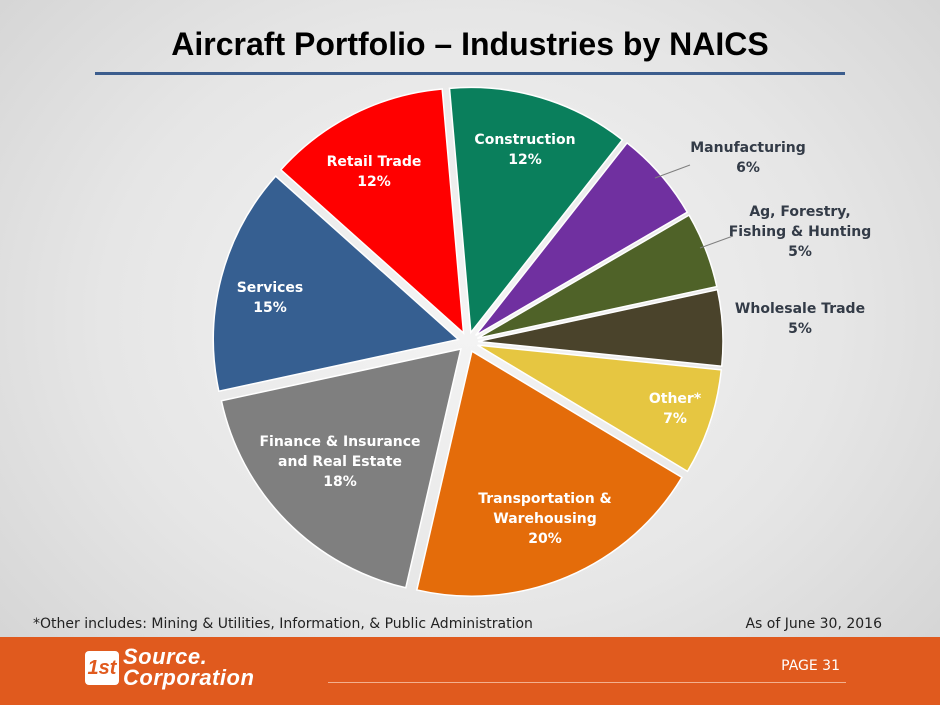  What do you see at coordinates (470, 73) in the screenshot?
I see `title-rule` at bounding box center [470, 73].